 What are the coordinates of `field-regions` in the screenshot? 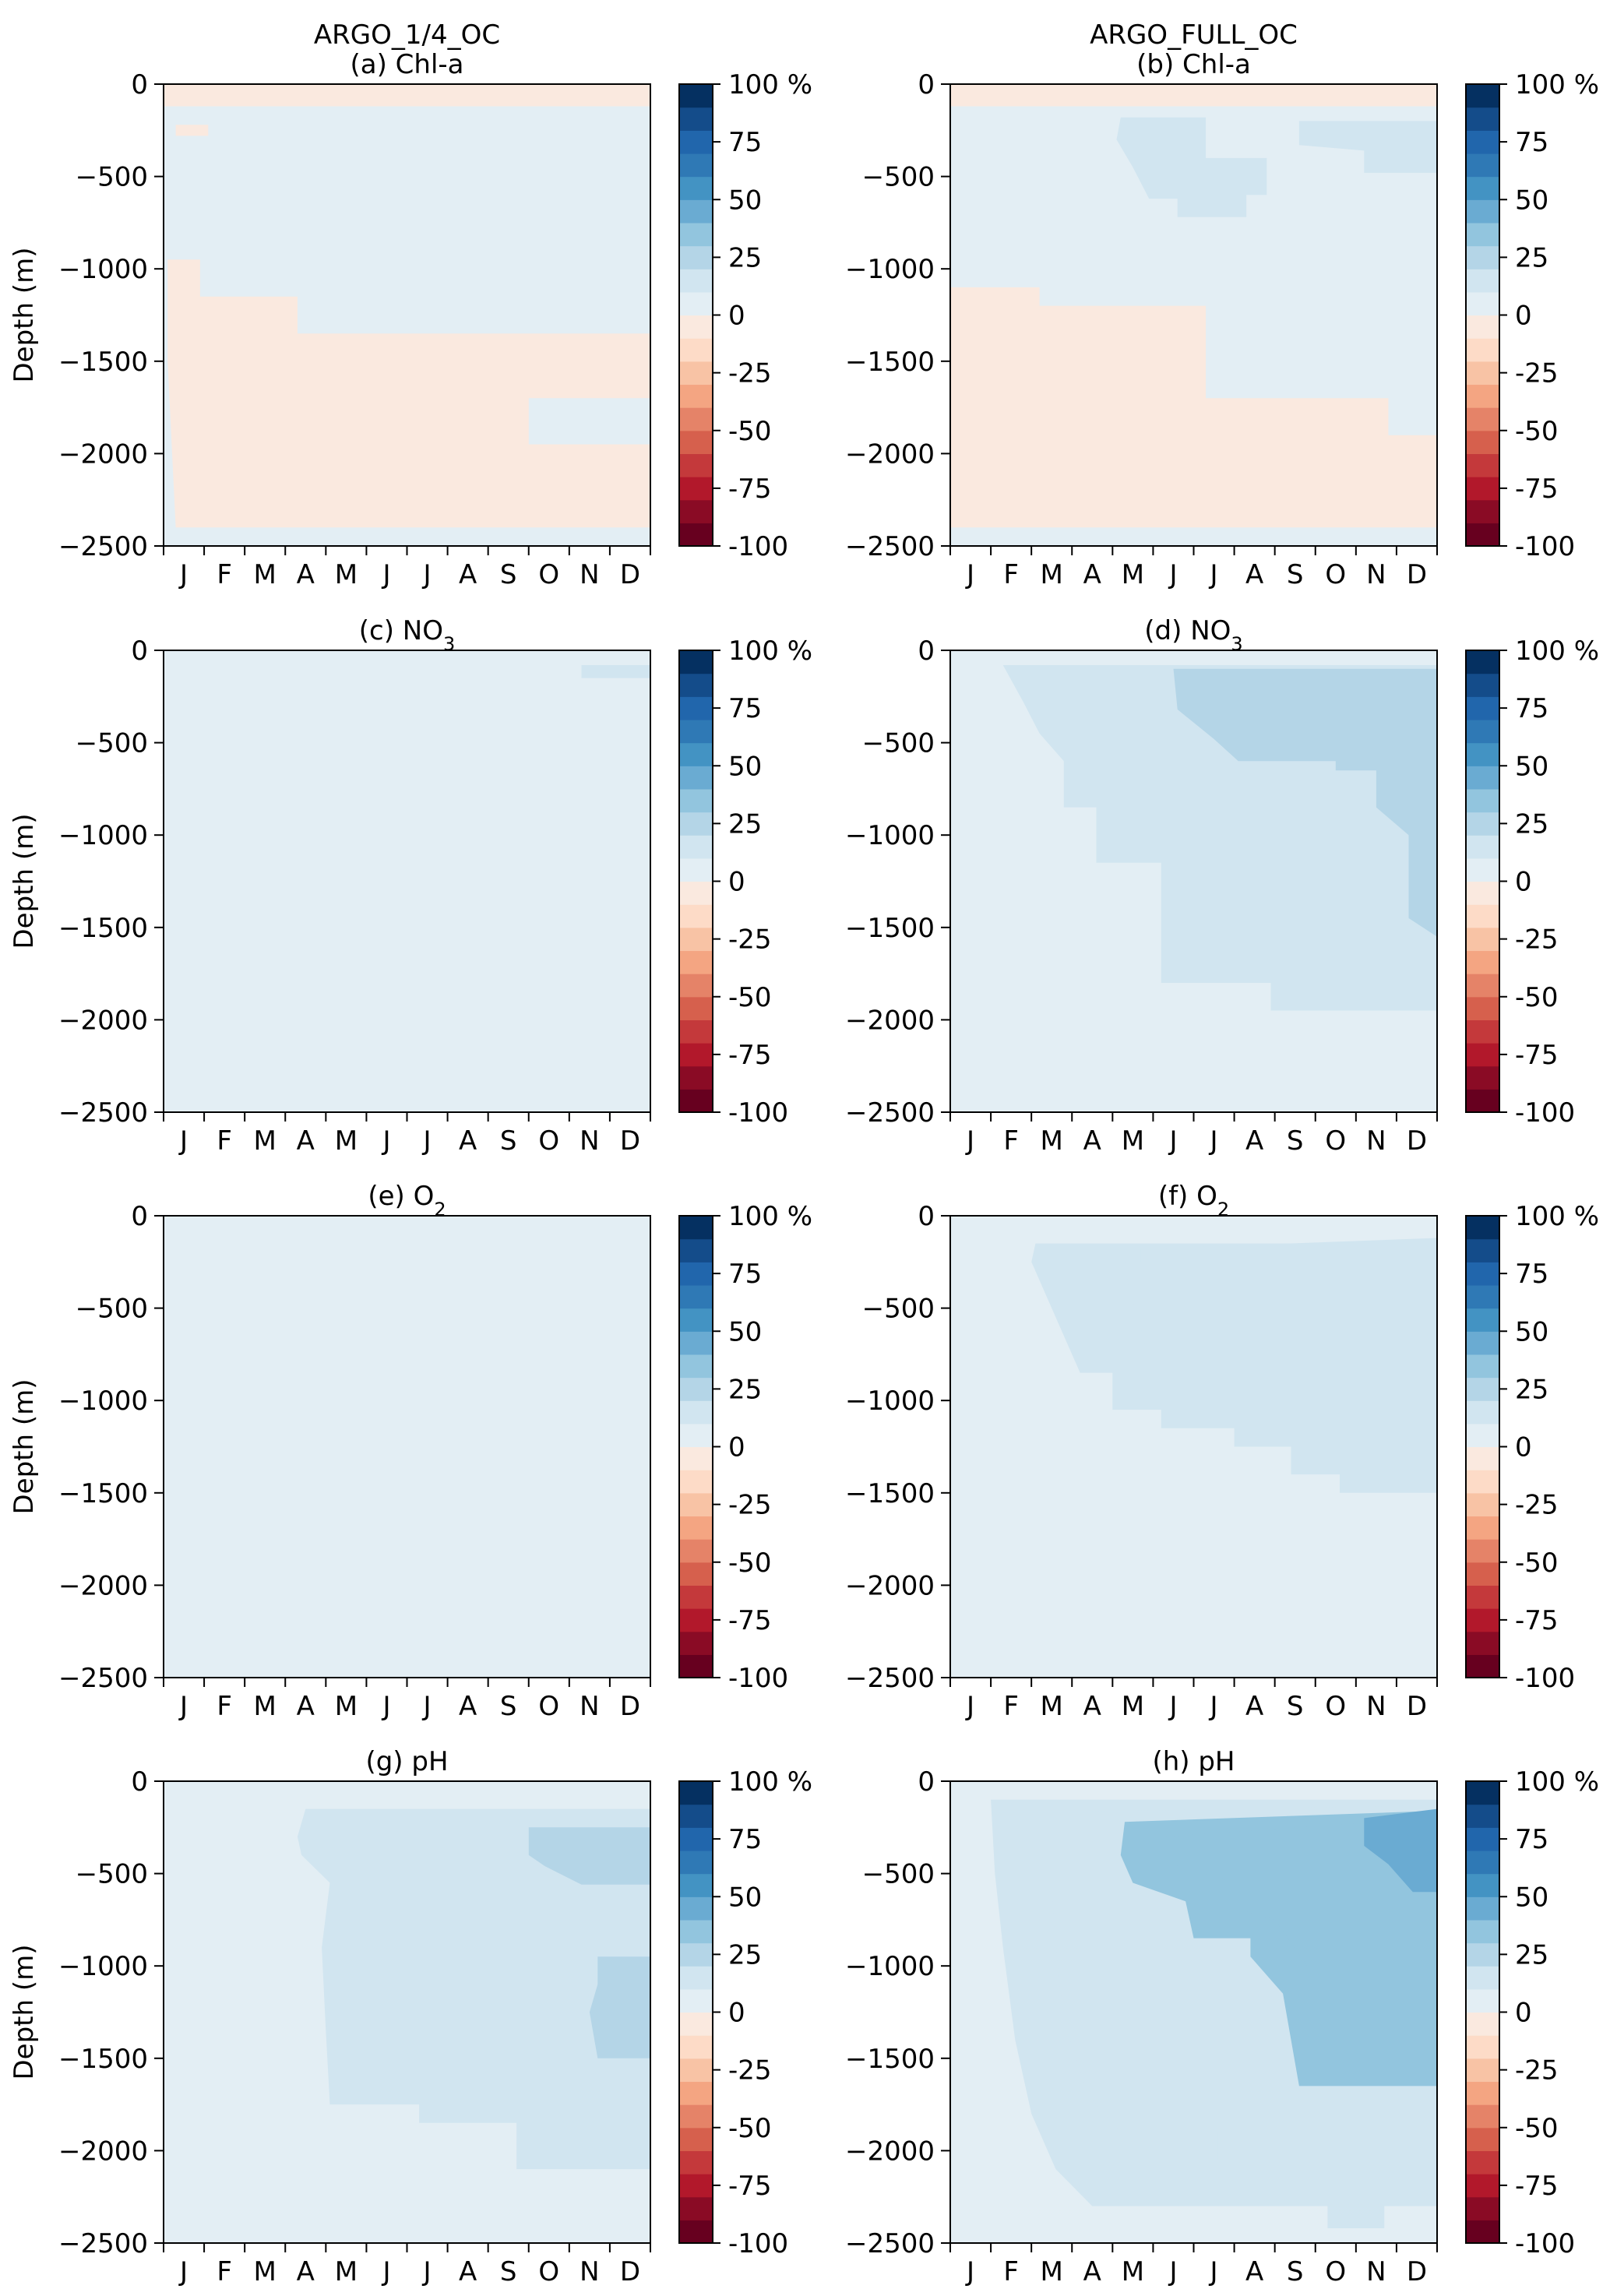 It's located at (1214, 2013).